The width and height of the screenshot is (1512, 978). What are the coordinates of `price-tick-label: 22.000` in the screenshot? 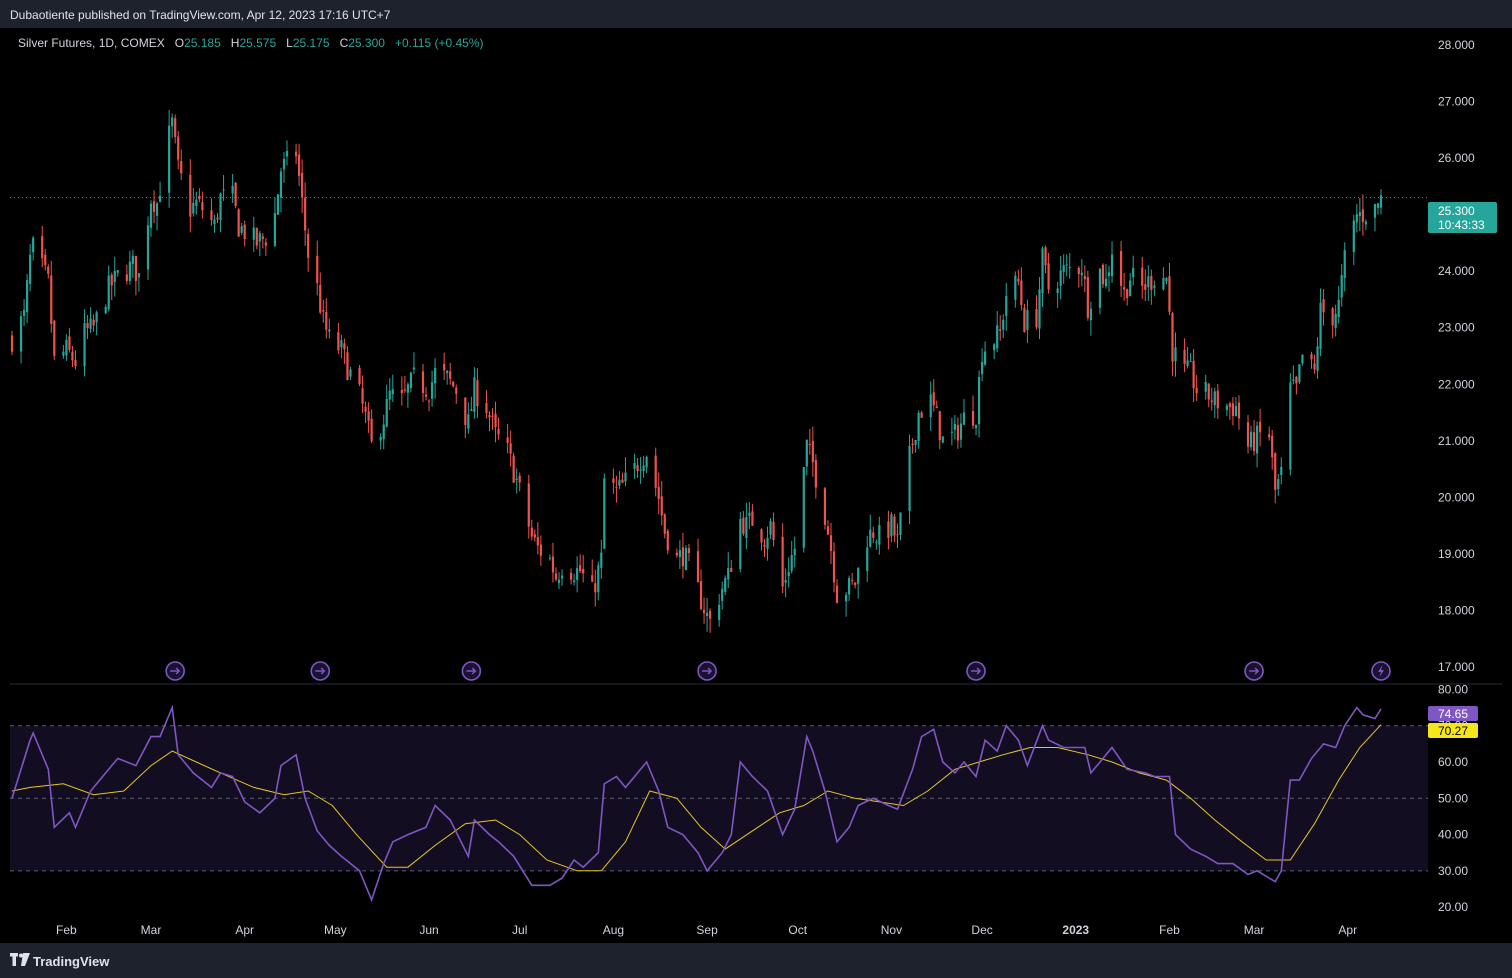 It's located at (1456, 384).